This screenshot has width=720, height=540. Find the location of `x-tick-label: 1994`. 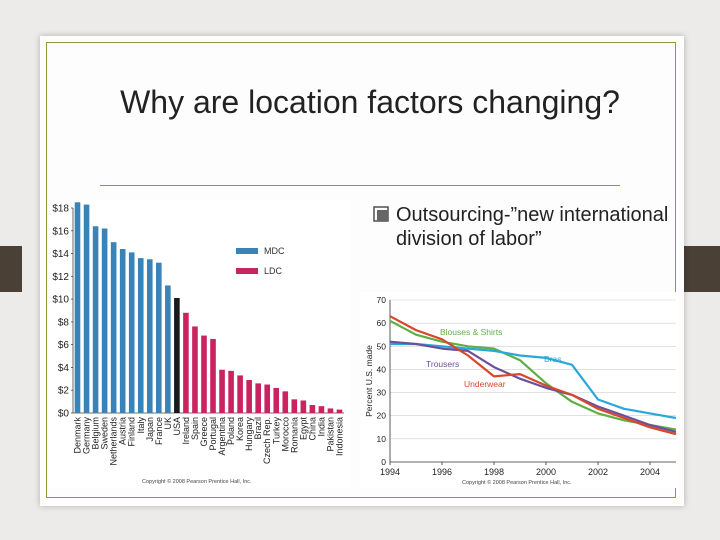

x-tick-label: 1994 is located at coordinates (390, 472).